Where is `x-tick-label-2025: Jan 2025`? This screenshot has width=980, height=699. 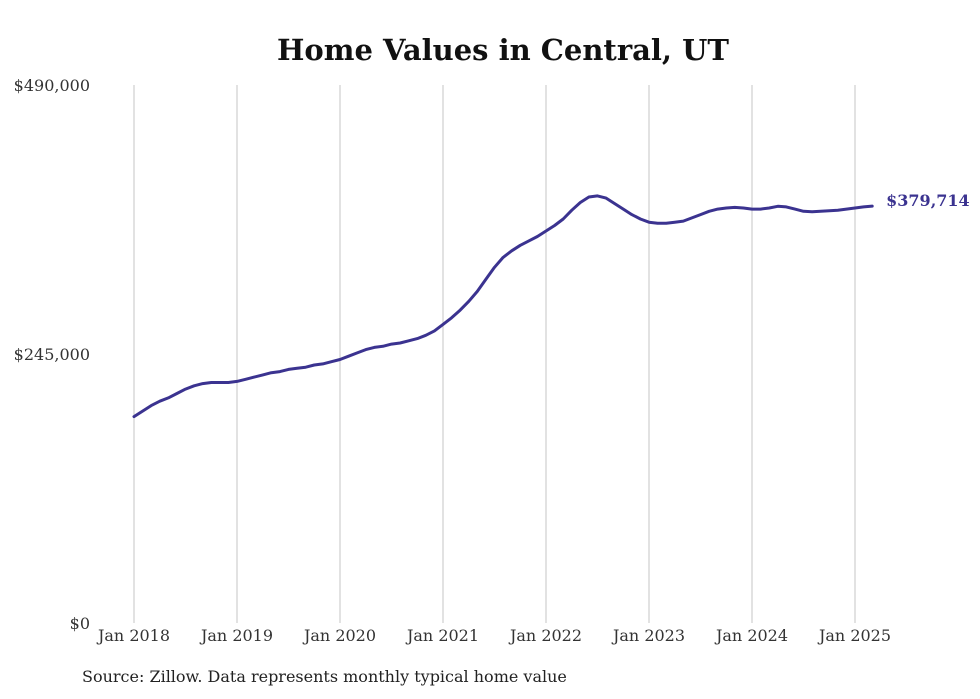 x-tick-label-2025: Jan 2025 is located at coordinates (854, 635).